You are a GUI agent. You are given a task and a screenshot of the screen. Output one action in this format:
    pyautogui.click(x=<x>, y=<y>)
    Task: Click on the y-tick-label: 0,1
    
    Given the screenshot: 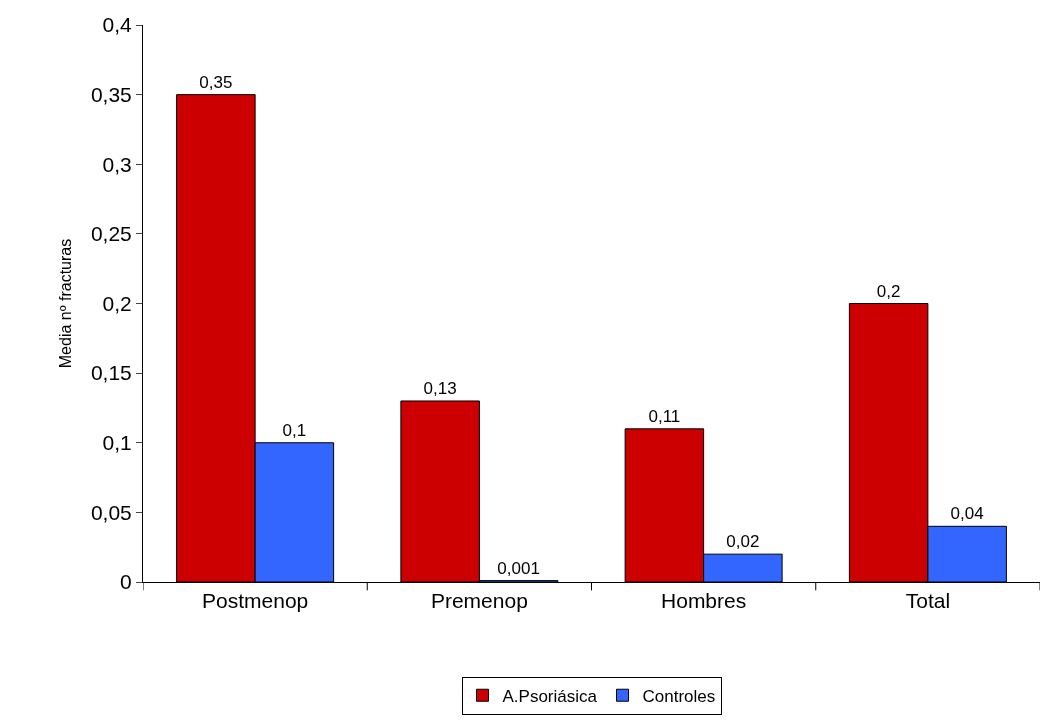 What is the action you would take?
    pyautogui.click(x=117, y=443)
    